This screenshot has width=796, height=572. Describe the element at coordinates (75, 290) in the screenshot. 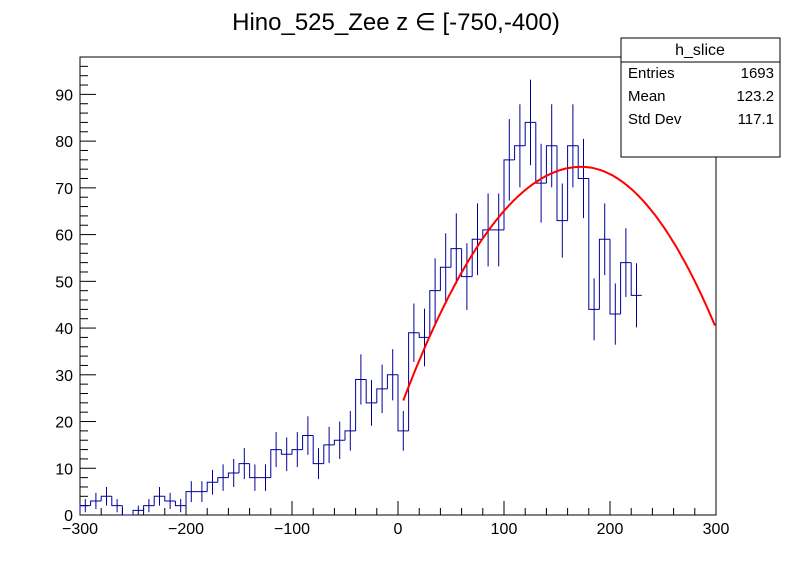

I see `y-axis: 0 10 20 30 40 50 60 70 80 90` at that location.